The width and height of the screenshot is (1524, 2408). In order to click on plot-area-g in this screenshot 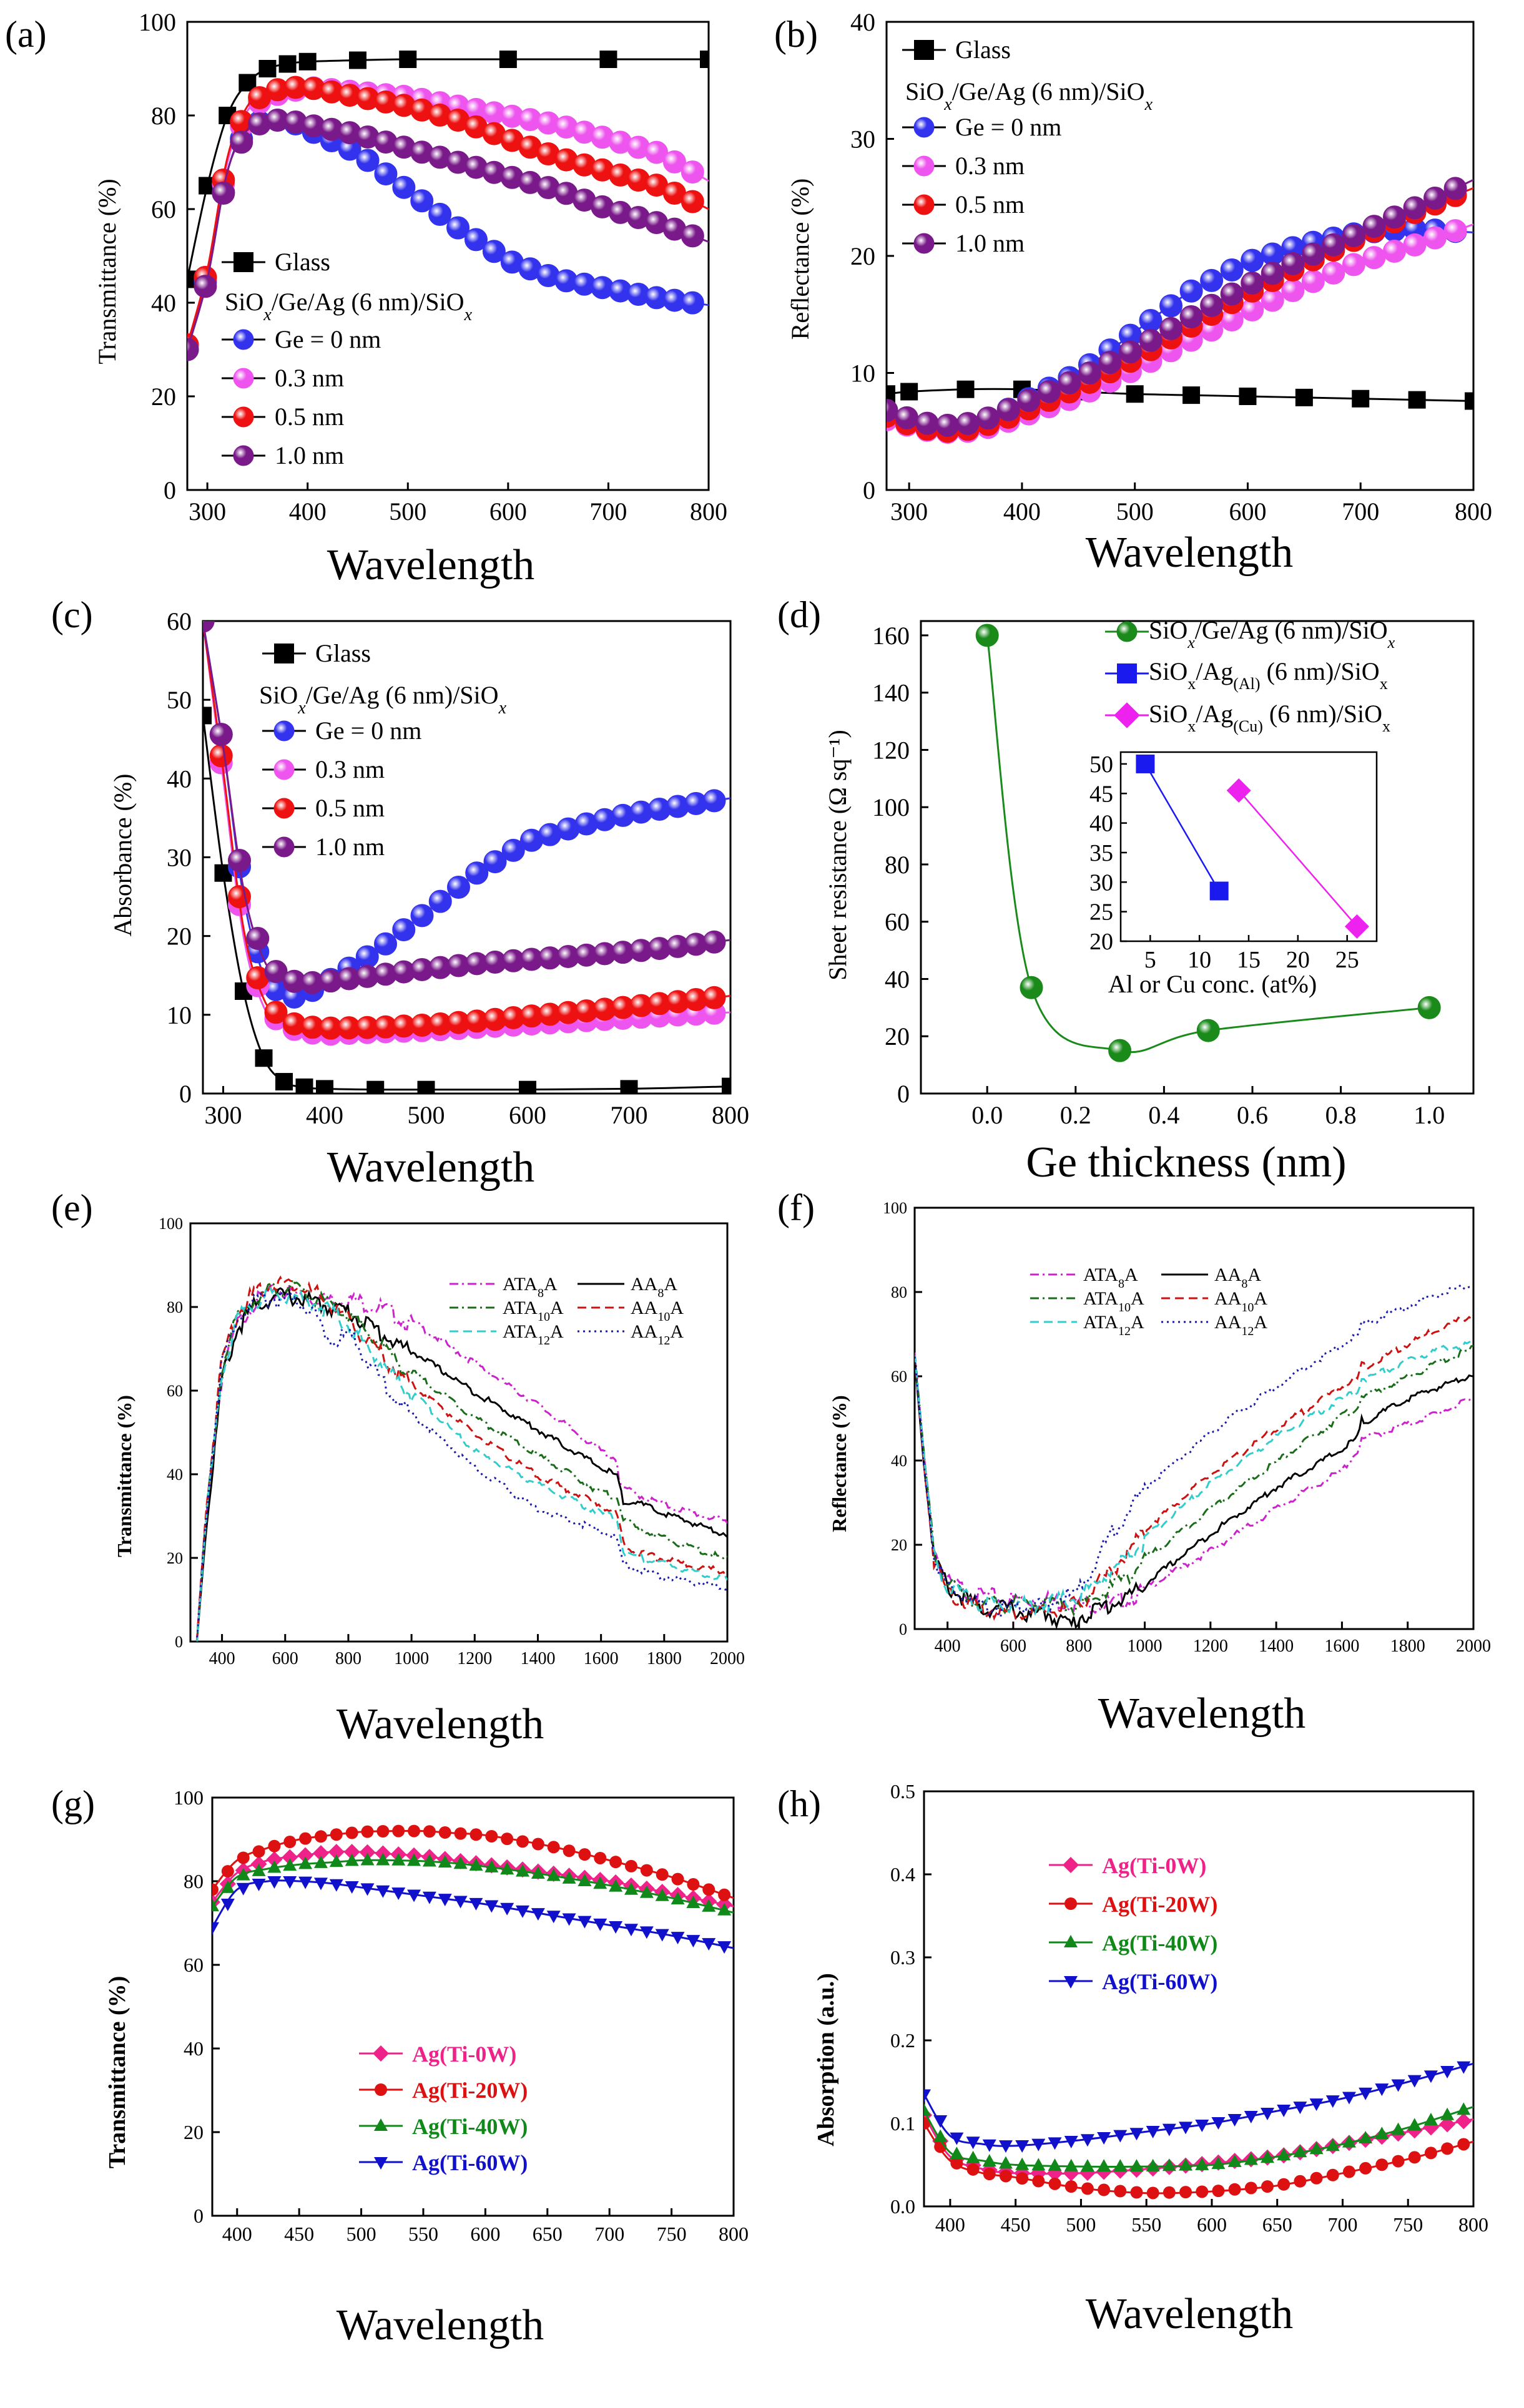, I will do `click(473, 1889)`.